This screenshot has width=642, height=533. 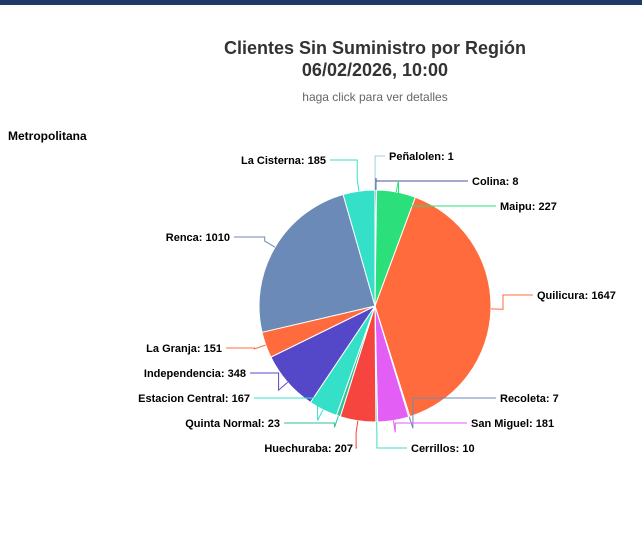 What do you see at coordinates (47, 136) in the screenshot?
I see `region-label: Metropolitana` at bounding box center [47, 136].